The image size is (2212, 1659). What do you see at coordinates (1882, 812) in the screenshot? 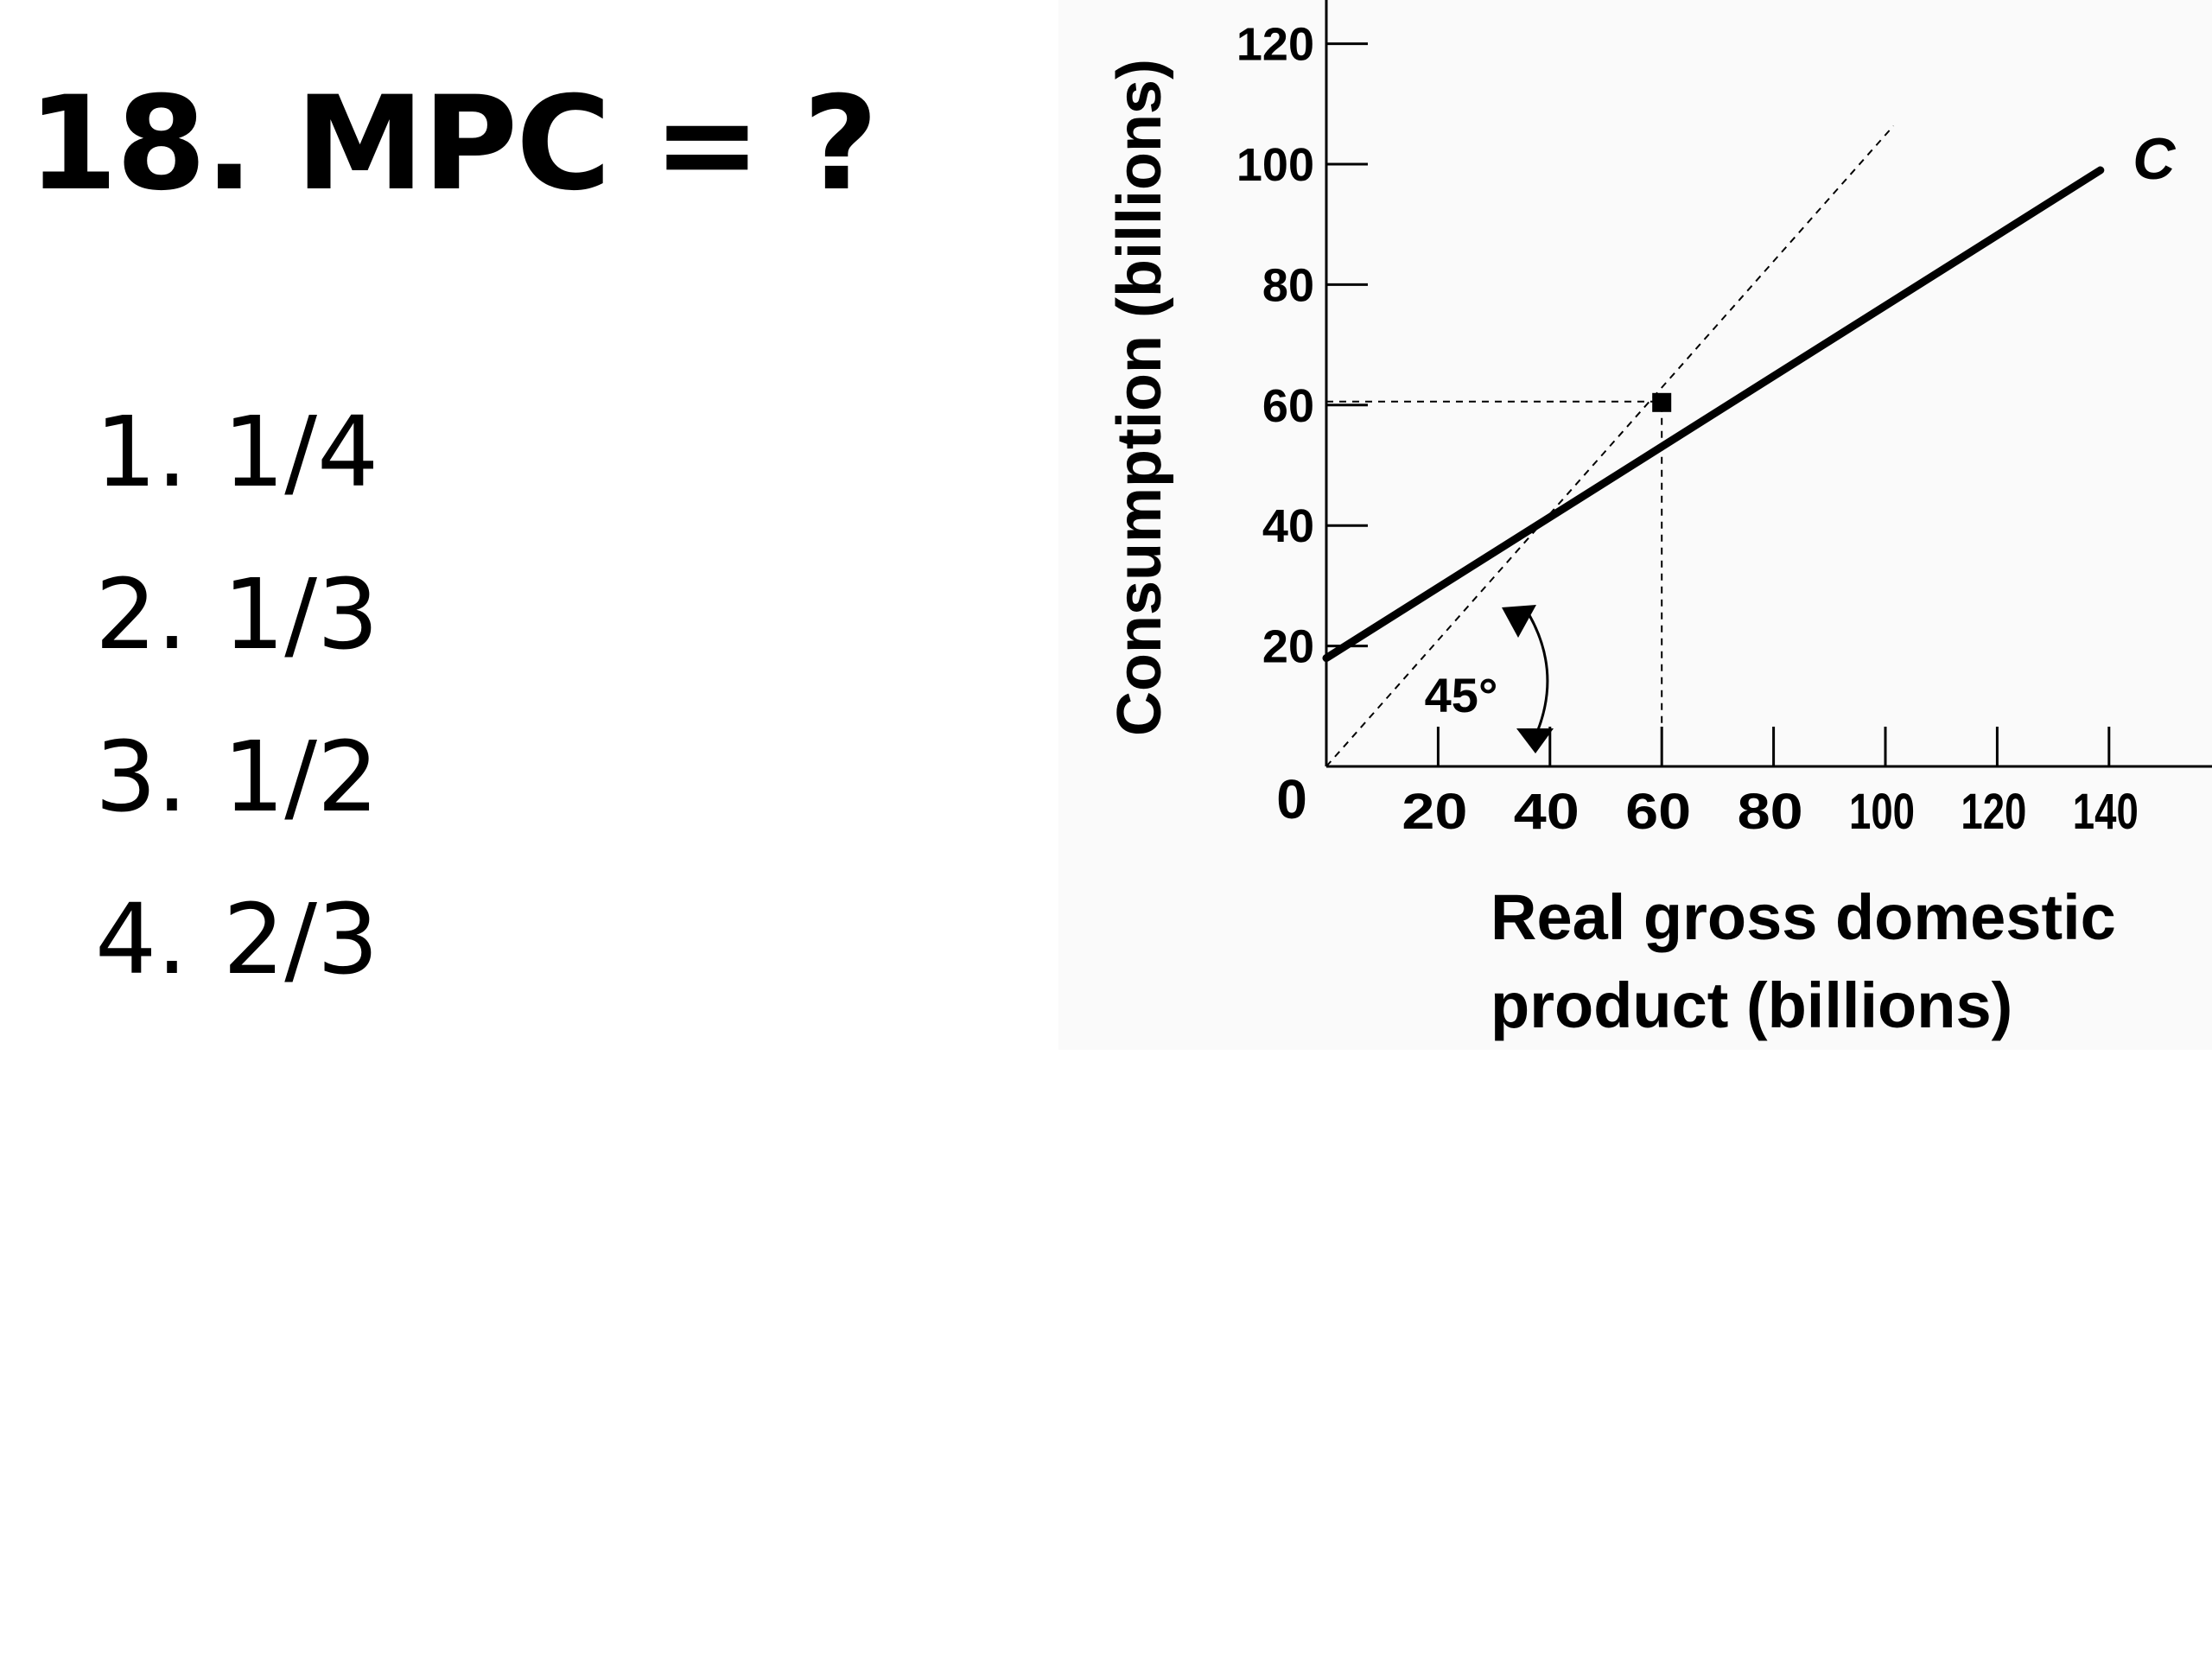
I see `x-tick-label: 100` at bounding box center [1882, 812].